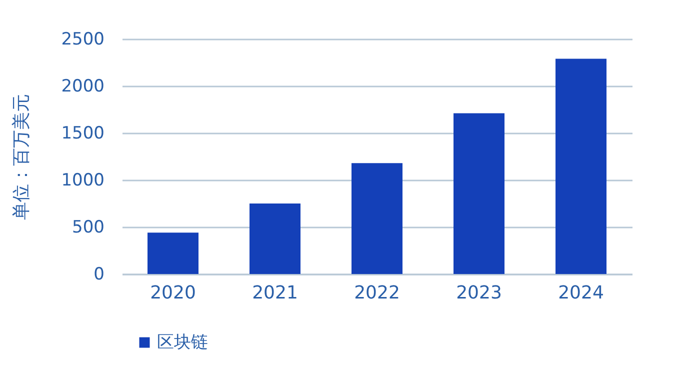 This screenshot has width=681, height=371. What do you see at coordinates (581, 293) in the screenshot?
I see `x-tick-label: 2024` at bounding box center [581, 293].